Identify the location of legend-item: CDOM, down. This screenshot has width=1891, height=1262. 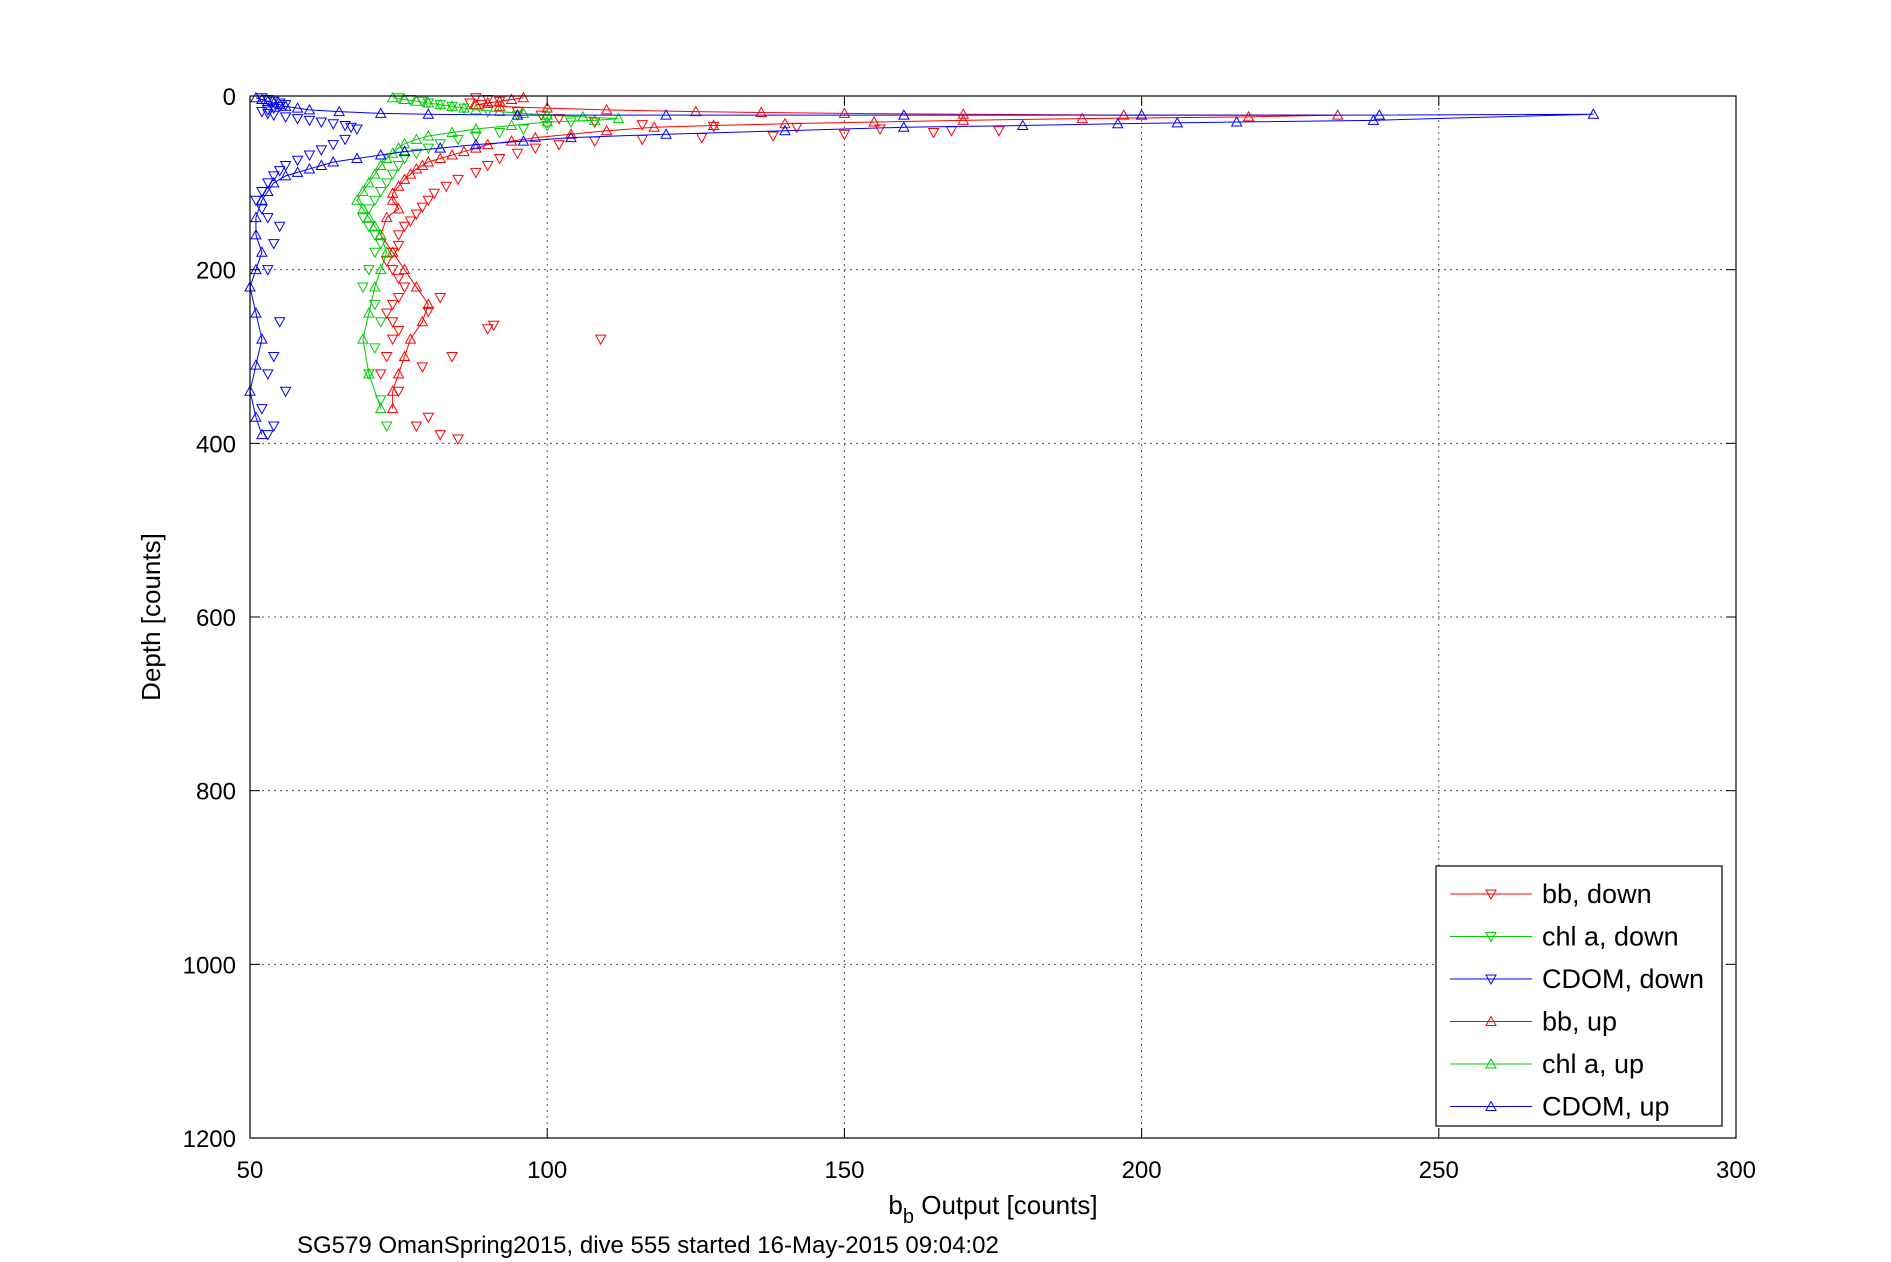
(1577, 979).